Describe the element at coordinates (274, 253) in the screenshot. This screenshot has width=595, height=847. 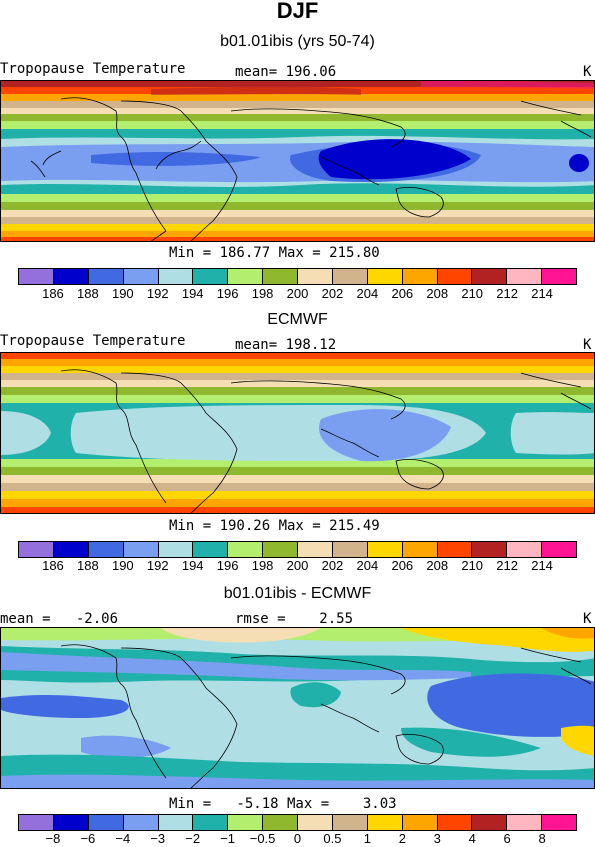
I see `panel1-stats: Min = 186.77 Max = 215.80` at that location.